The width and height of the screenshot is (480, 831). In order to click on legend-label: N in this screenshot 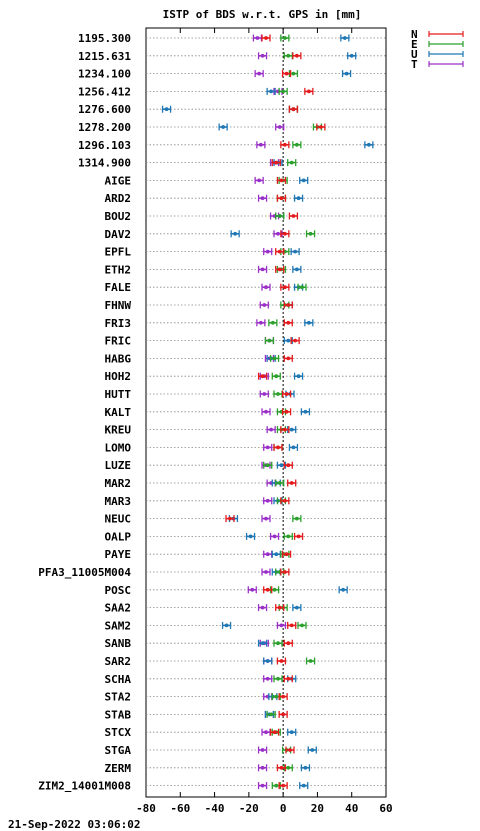, I will do `click(414, 34)`.